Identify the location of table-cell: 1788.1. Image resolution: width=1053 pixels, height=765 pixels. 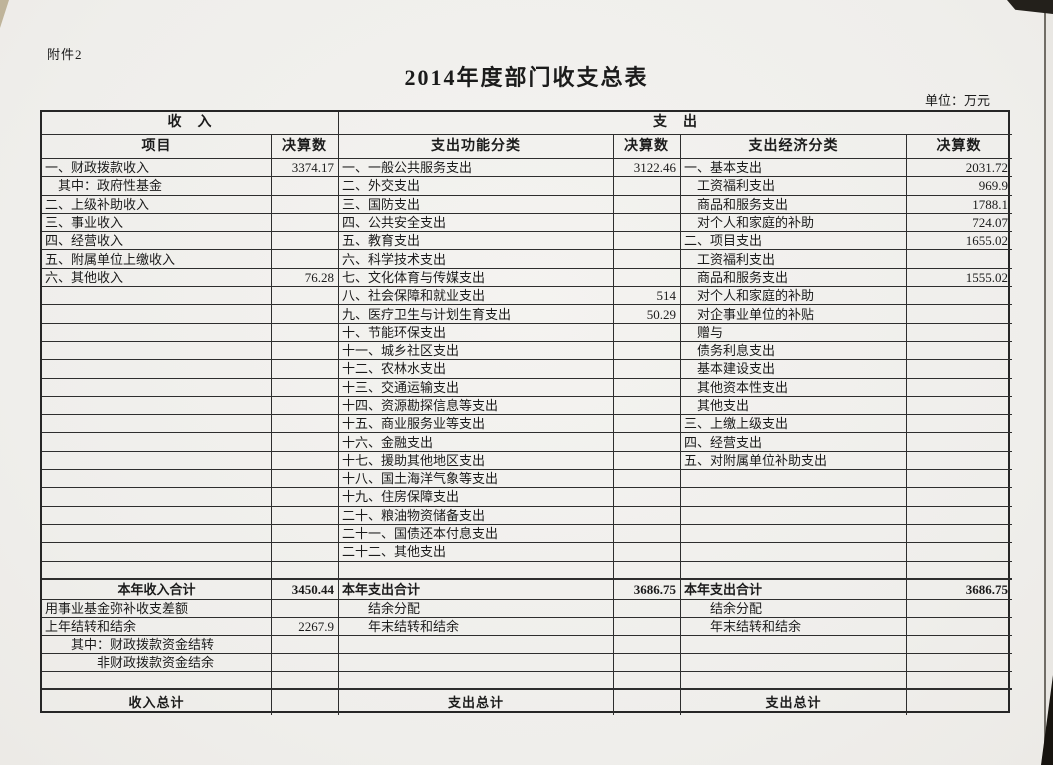
(959, 205).